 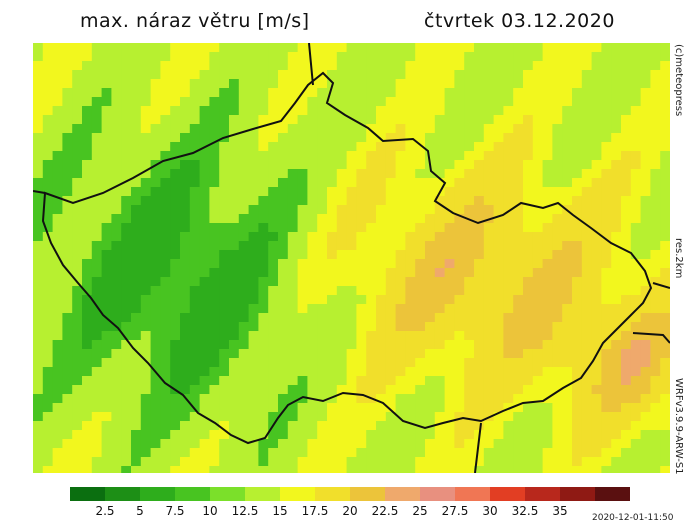 I want to click on legend-label: 25, so click(x=420, y=511).